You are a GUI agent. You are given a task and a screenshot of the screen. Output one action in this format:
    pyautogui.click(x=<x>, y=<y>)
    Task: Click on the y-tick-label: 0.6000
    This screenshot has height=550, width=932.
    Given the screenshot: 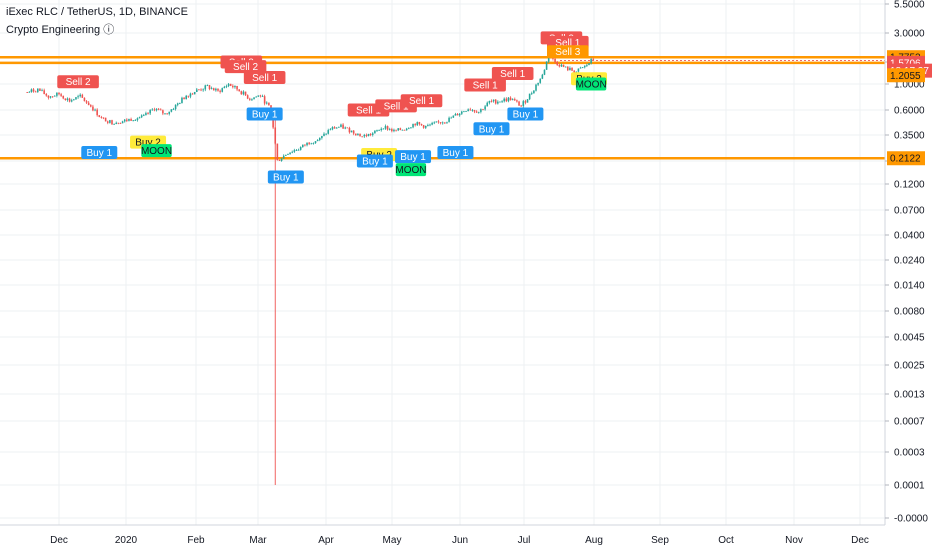 What is the action you would take?
    pyautogui.click(x=909, y=111)
    